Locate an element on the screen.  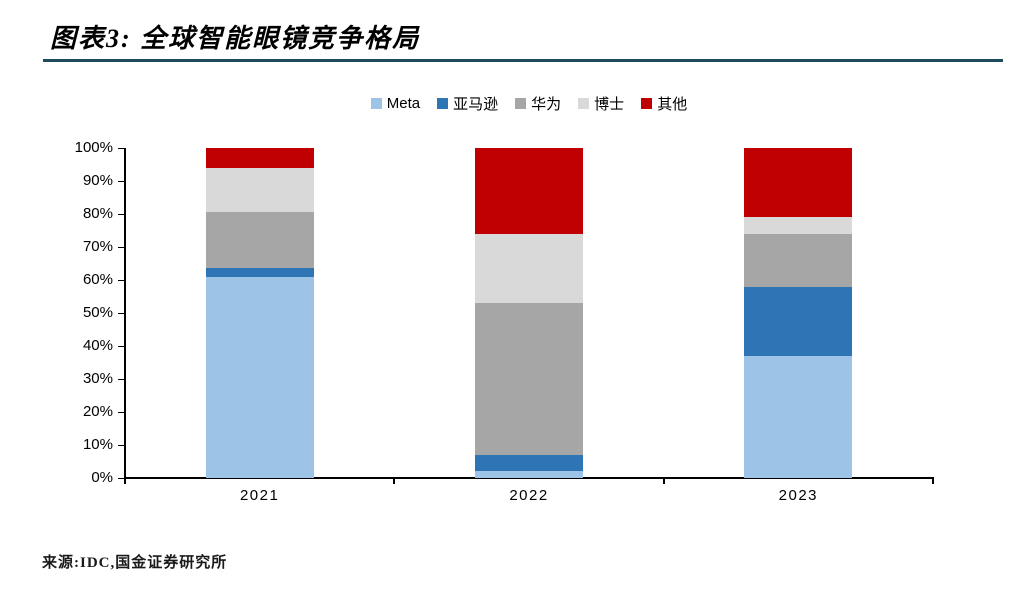
y-axis-tick-label: 10% is located at coordinates (97, 444).